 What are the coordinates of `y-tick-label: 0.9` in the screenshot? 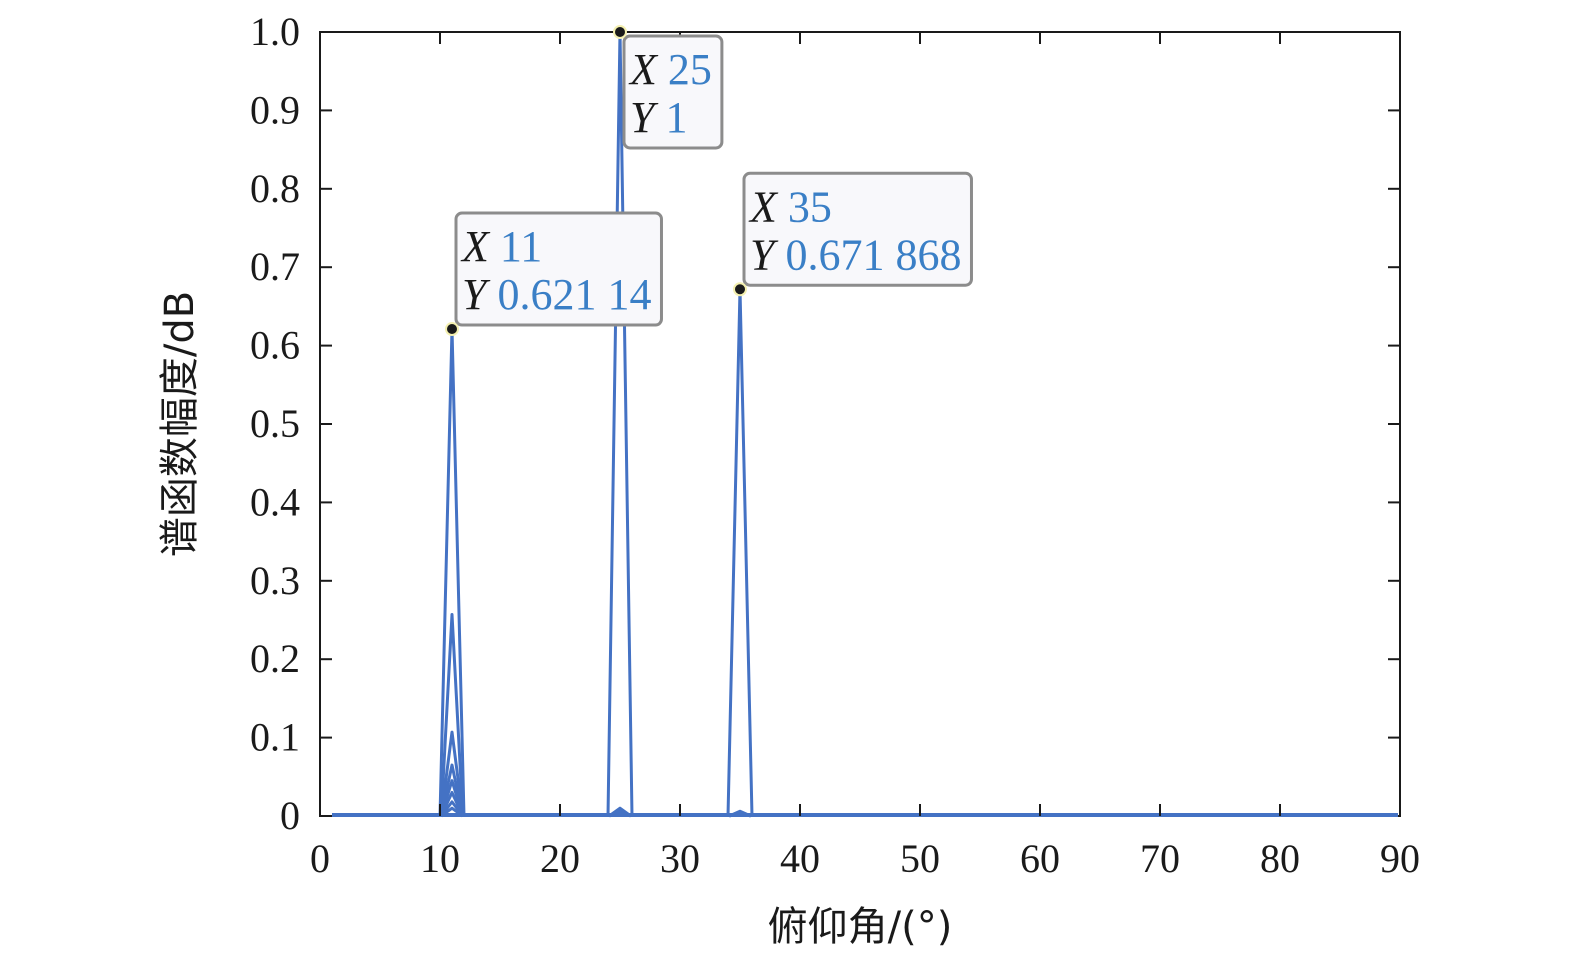 It's located at (275, 109).